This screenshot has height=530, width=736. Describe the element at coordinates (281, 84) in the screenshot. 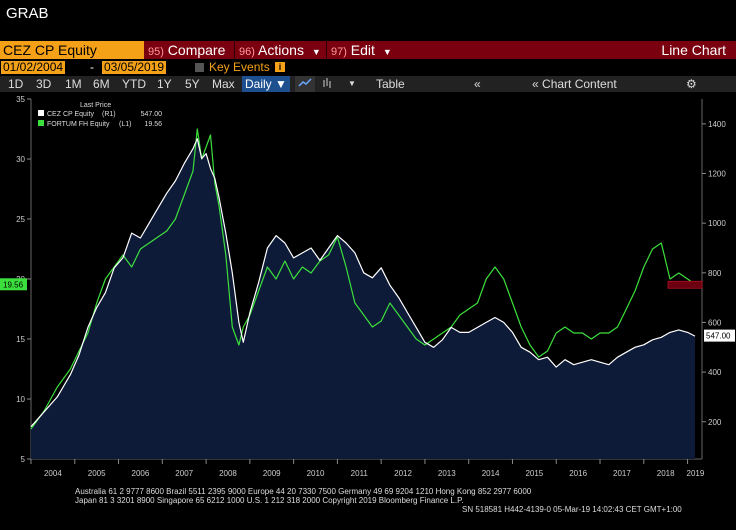

I see `frequency-caret-icon: ▼` at that location.